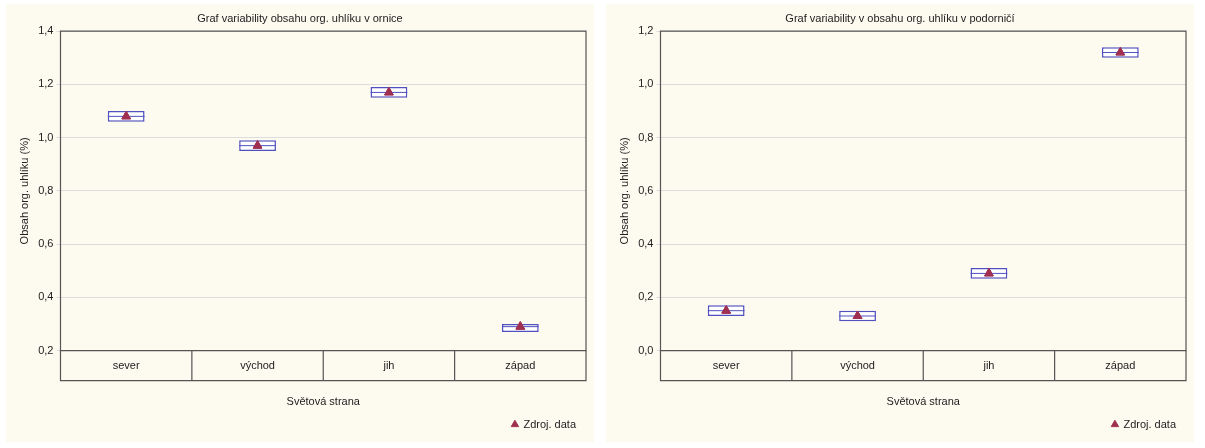  What do you see at coordinates (46, 30) in the screenshot?
I see `y-tick-label: 1,4` at bounding box center [46, 30].